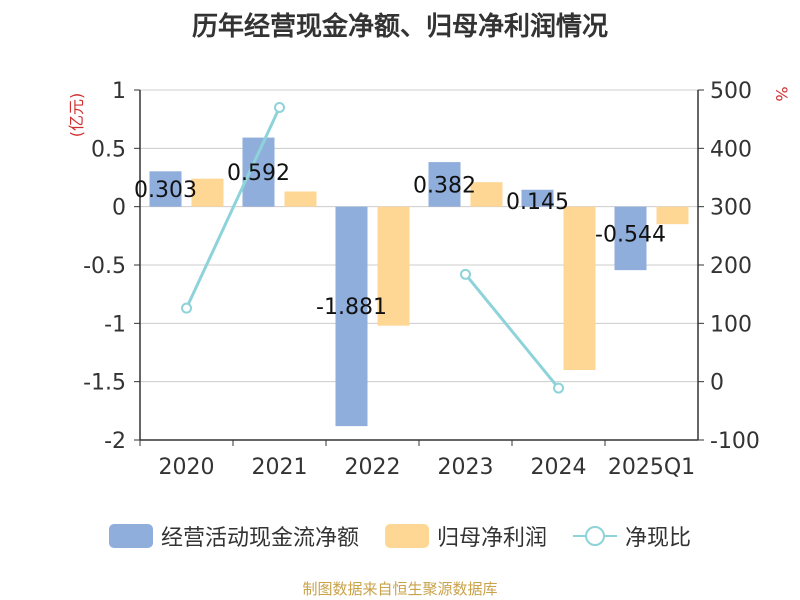 The width and height of the screenshot is (800, 600). I want to click on x-tick-label: 2024, so click(559, 467).